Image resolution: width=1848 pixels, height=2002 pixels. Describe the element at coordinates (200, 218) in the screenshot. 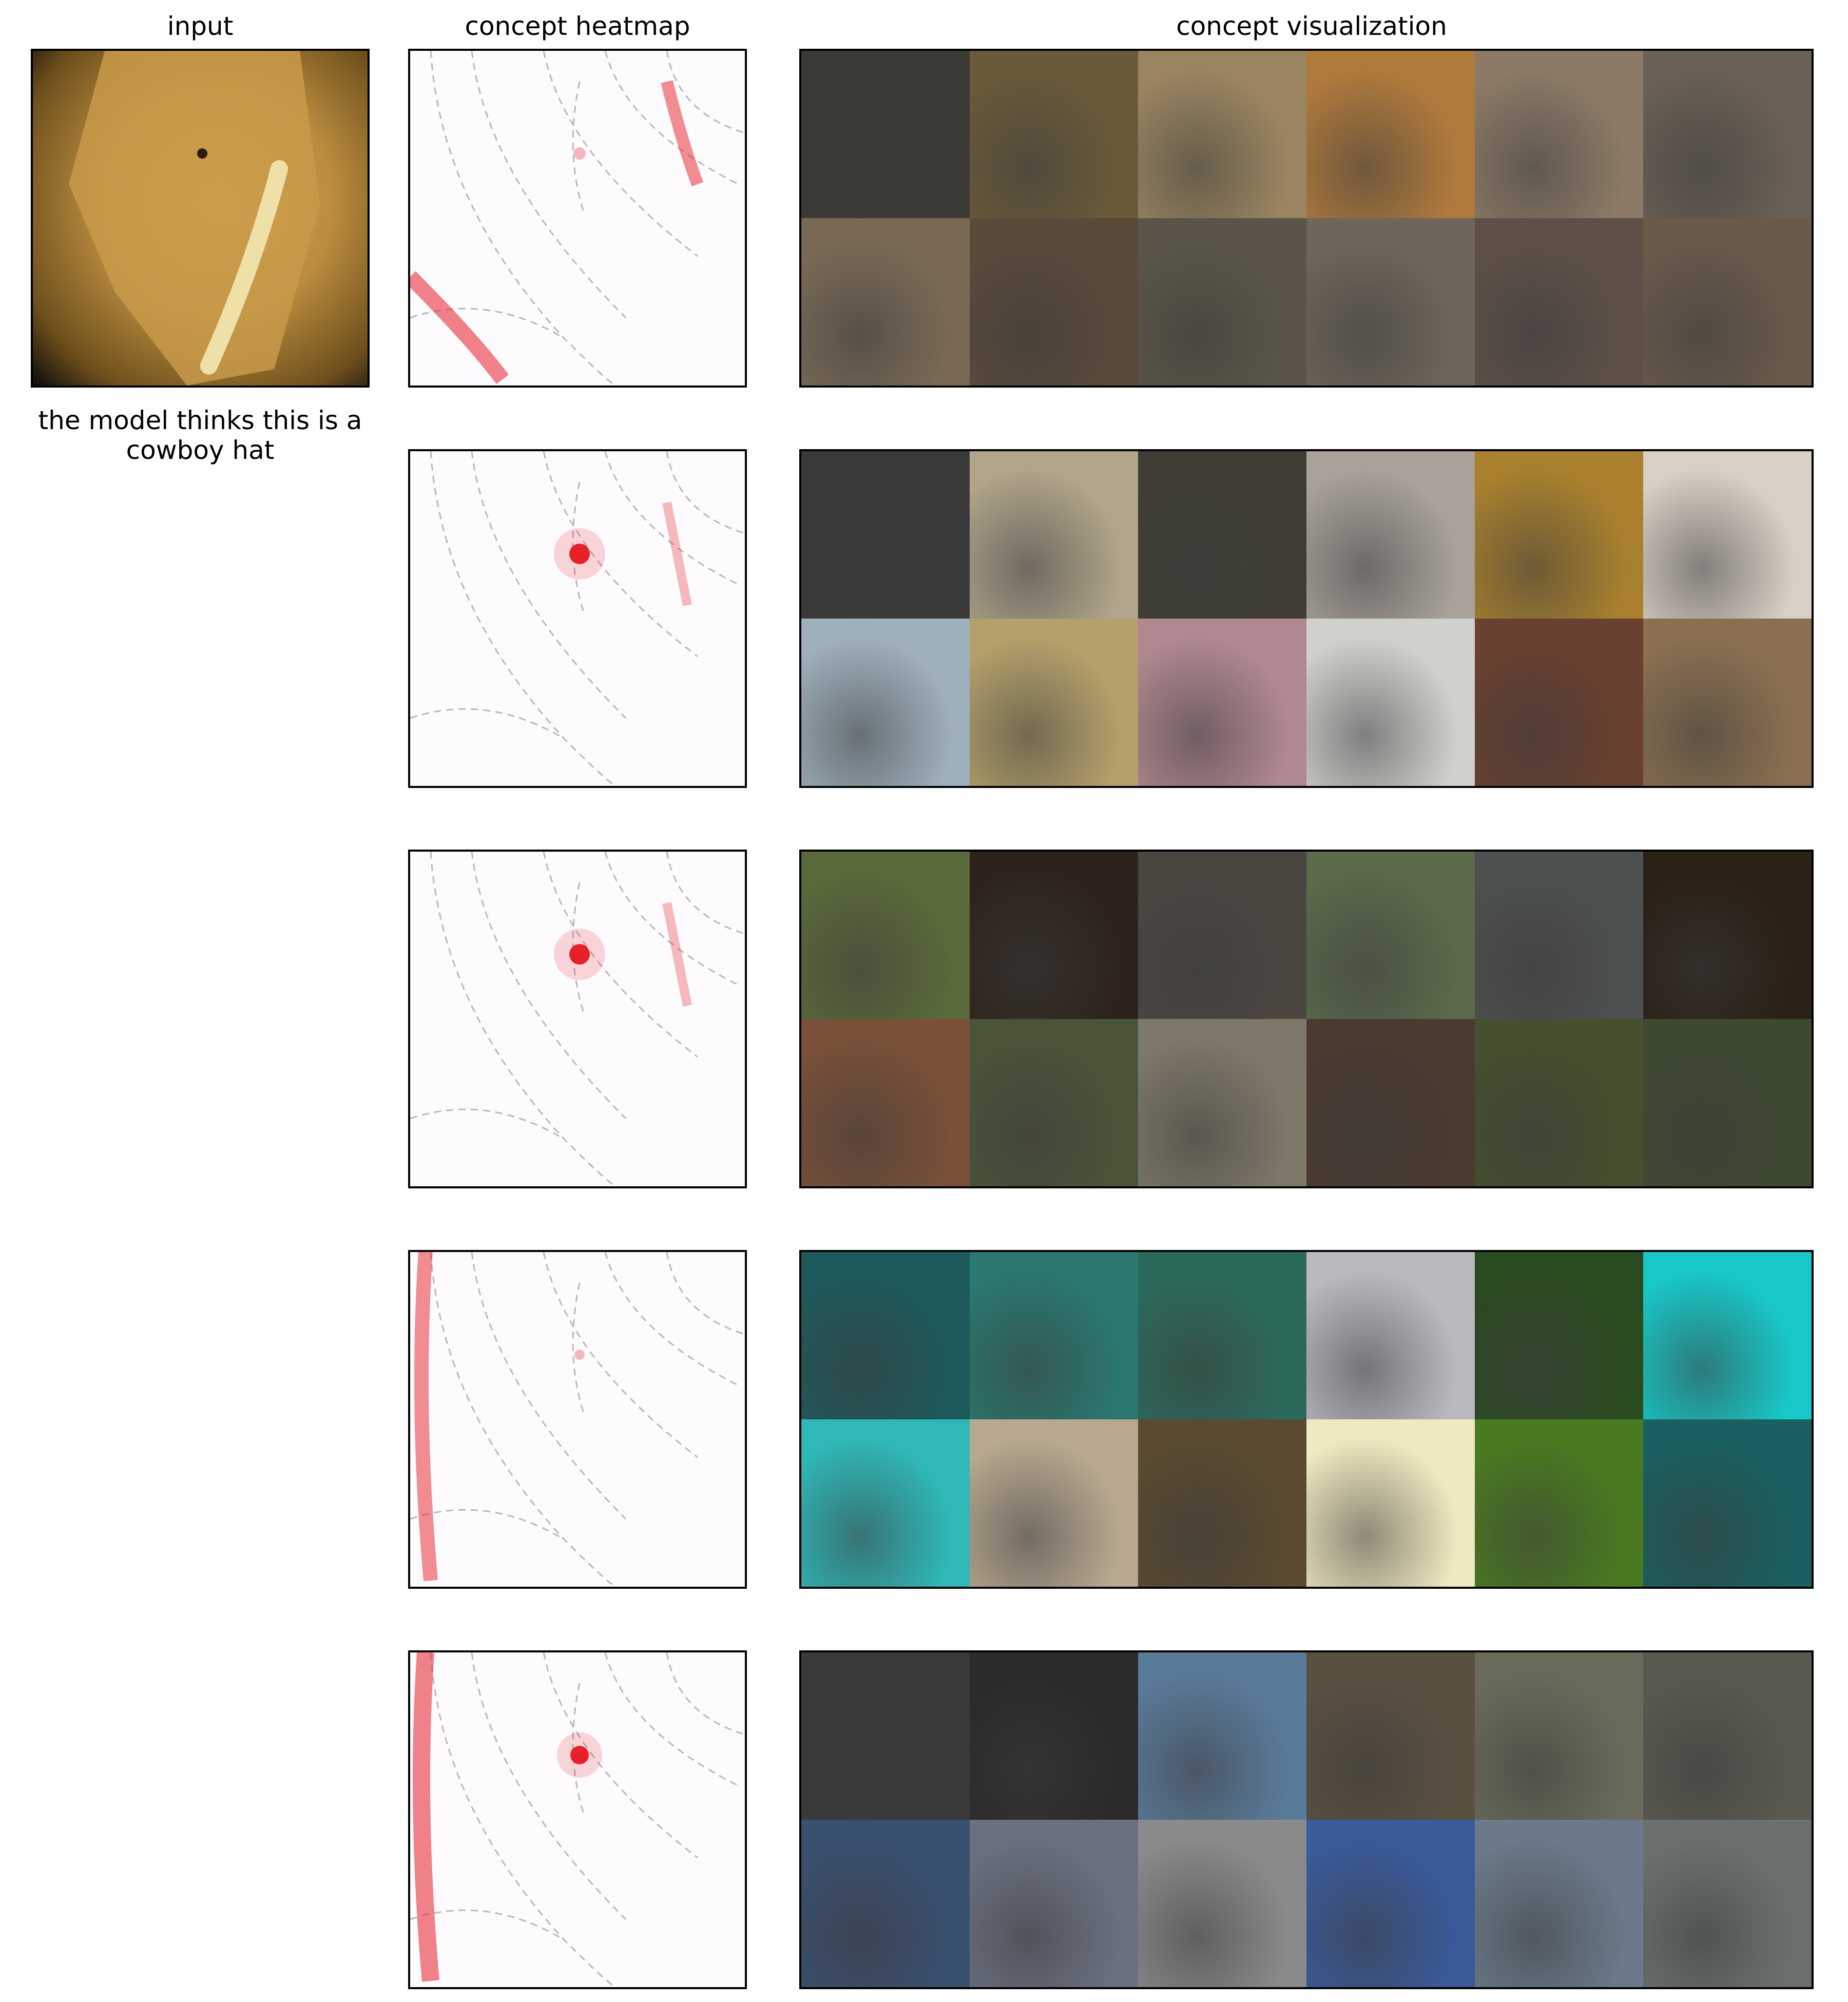

I see `input-image` at that location.